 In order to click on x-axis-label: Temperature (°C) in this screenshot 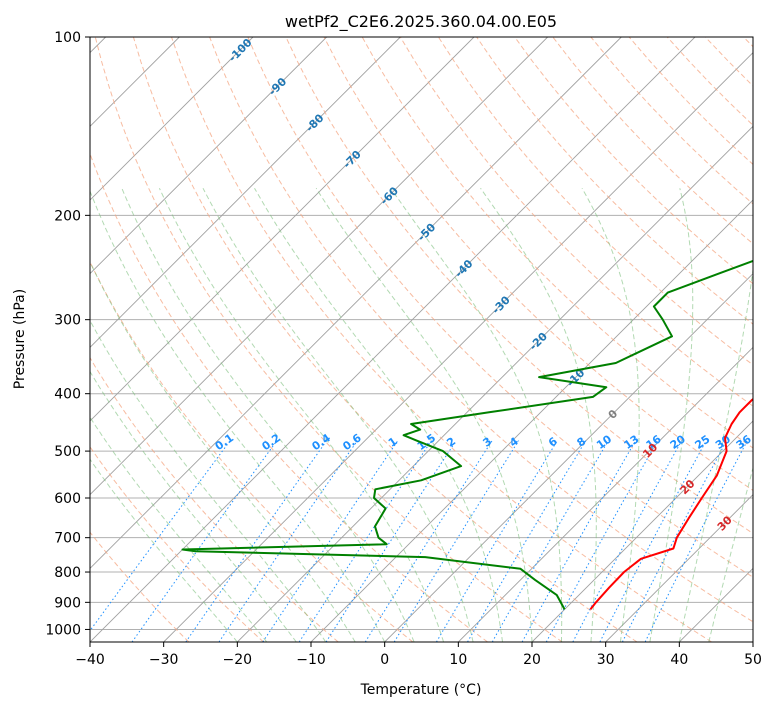, I will do `click(421, 690)`.